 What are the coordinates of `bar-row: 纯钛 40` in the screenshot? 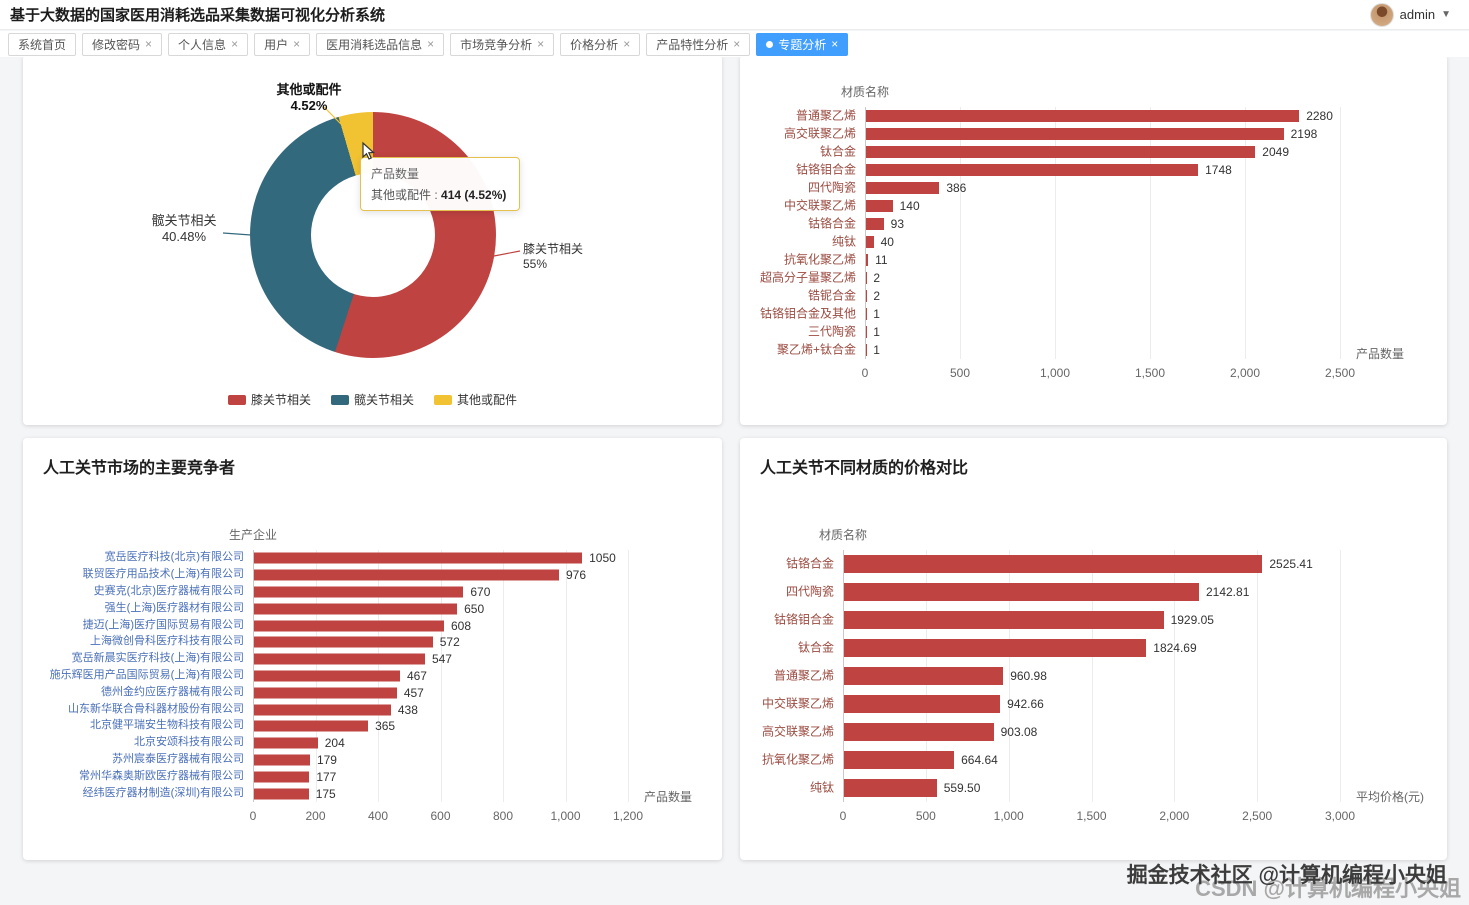 It's located at (1093, 242).